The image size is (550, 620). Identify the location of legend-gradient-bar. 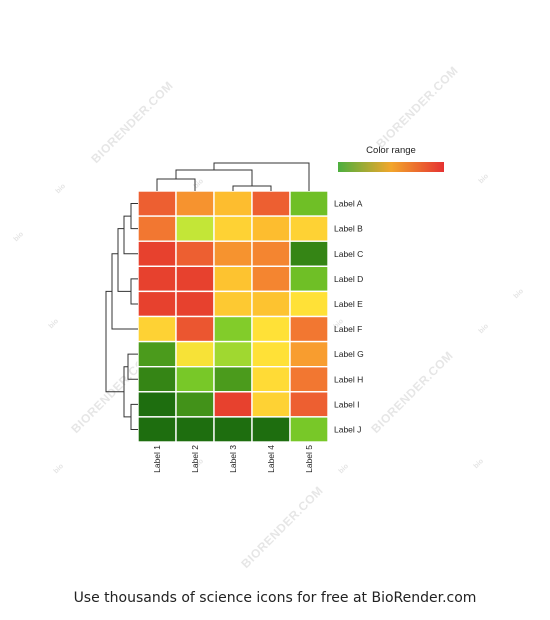
(391, 167).